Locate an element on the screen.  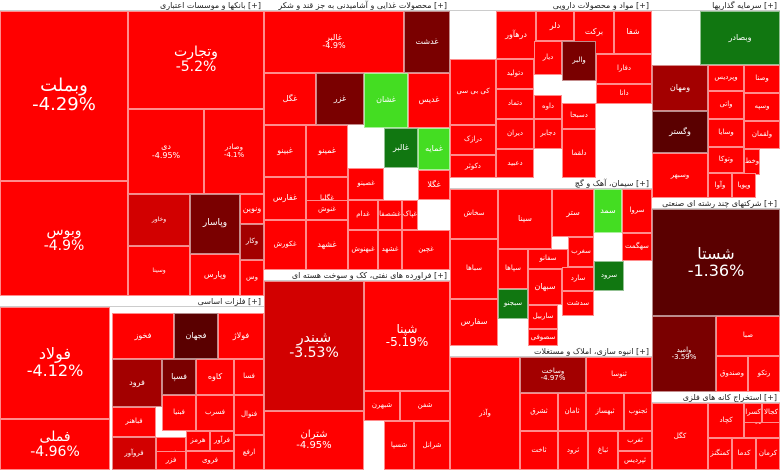
stock-tile: وپردیس is located at coordinates (726, 78).